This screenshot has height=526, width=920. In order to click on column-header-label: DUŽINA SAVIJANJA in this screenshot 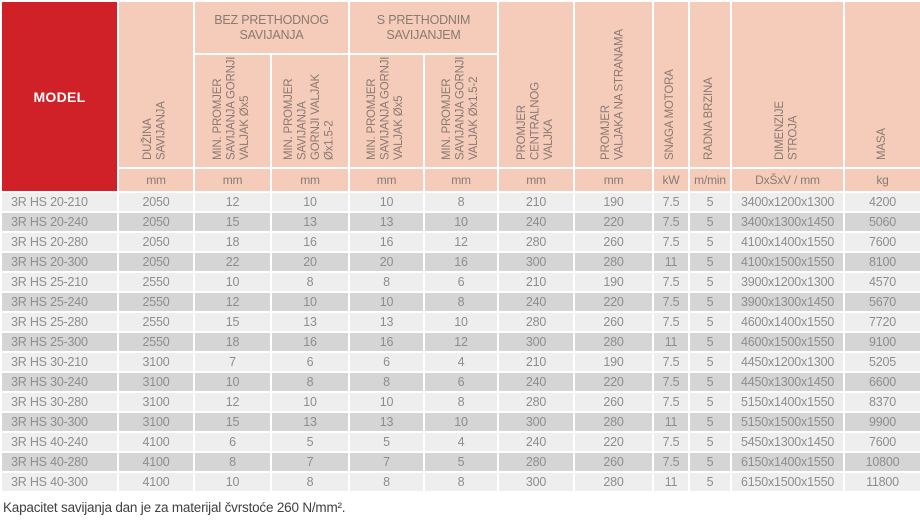, I will do `click(155, 130)`.